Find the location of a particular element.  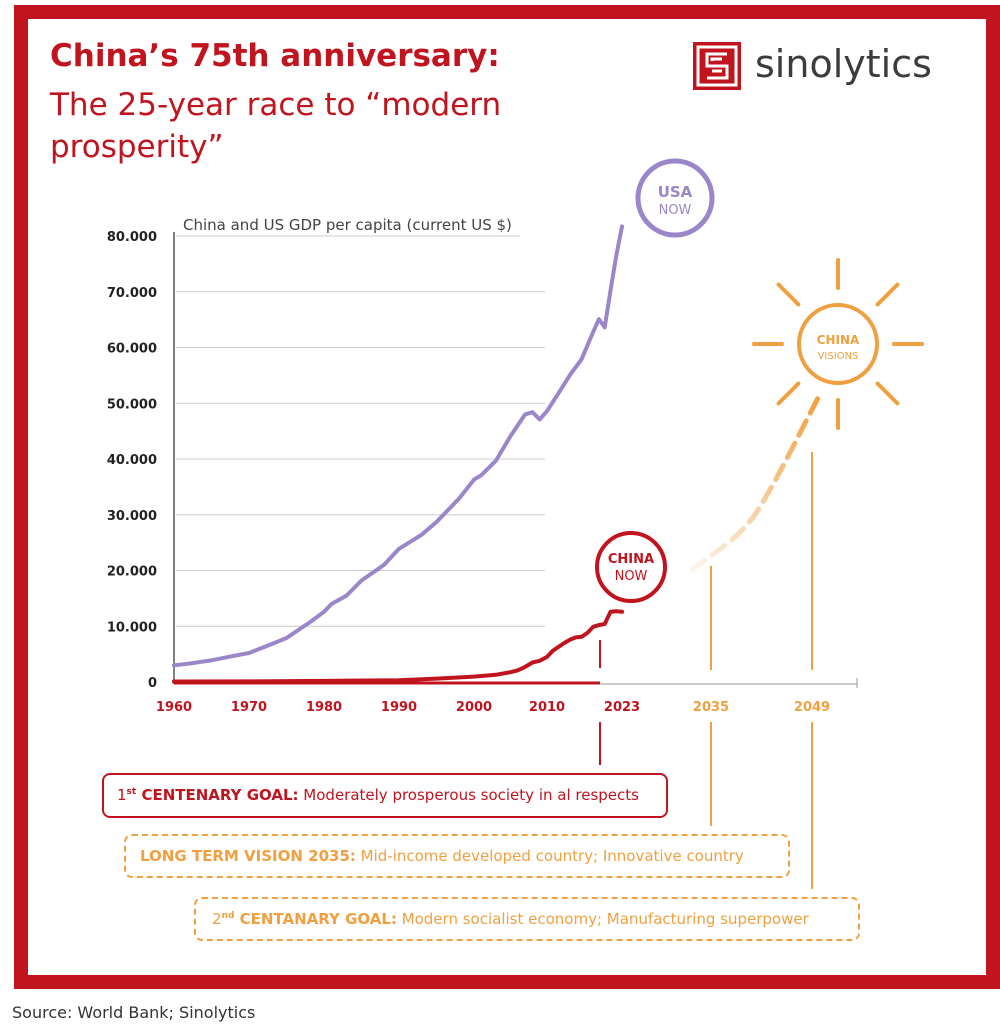

china-now-label-2: NOW is located at coordinates (631, 576).